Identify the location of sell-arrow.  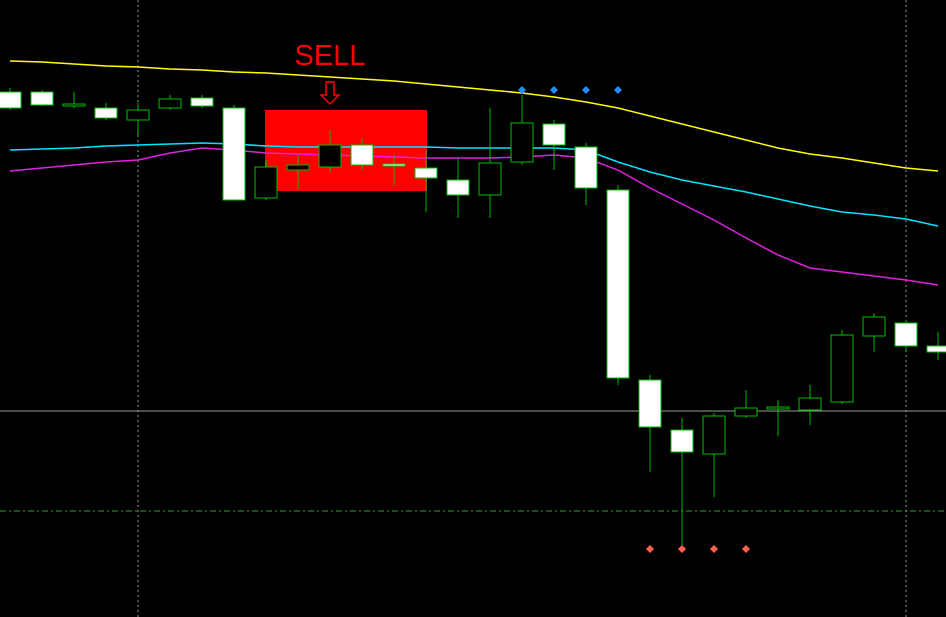
(330, 93).